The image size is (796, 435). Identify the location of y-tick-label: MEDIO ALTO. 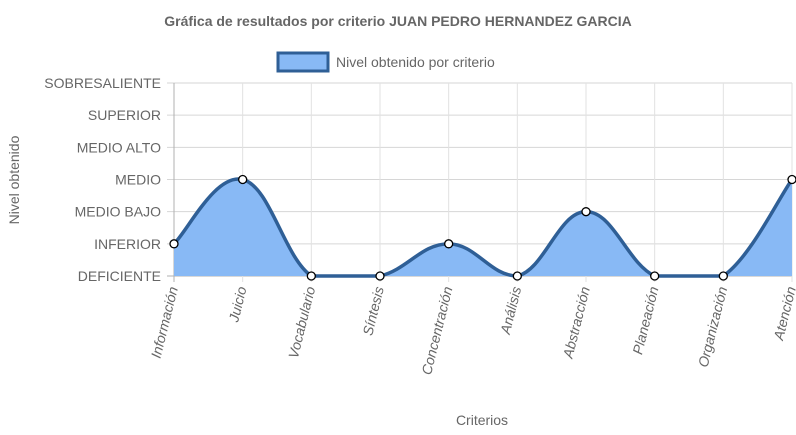
(119, 147).